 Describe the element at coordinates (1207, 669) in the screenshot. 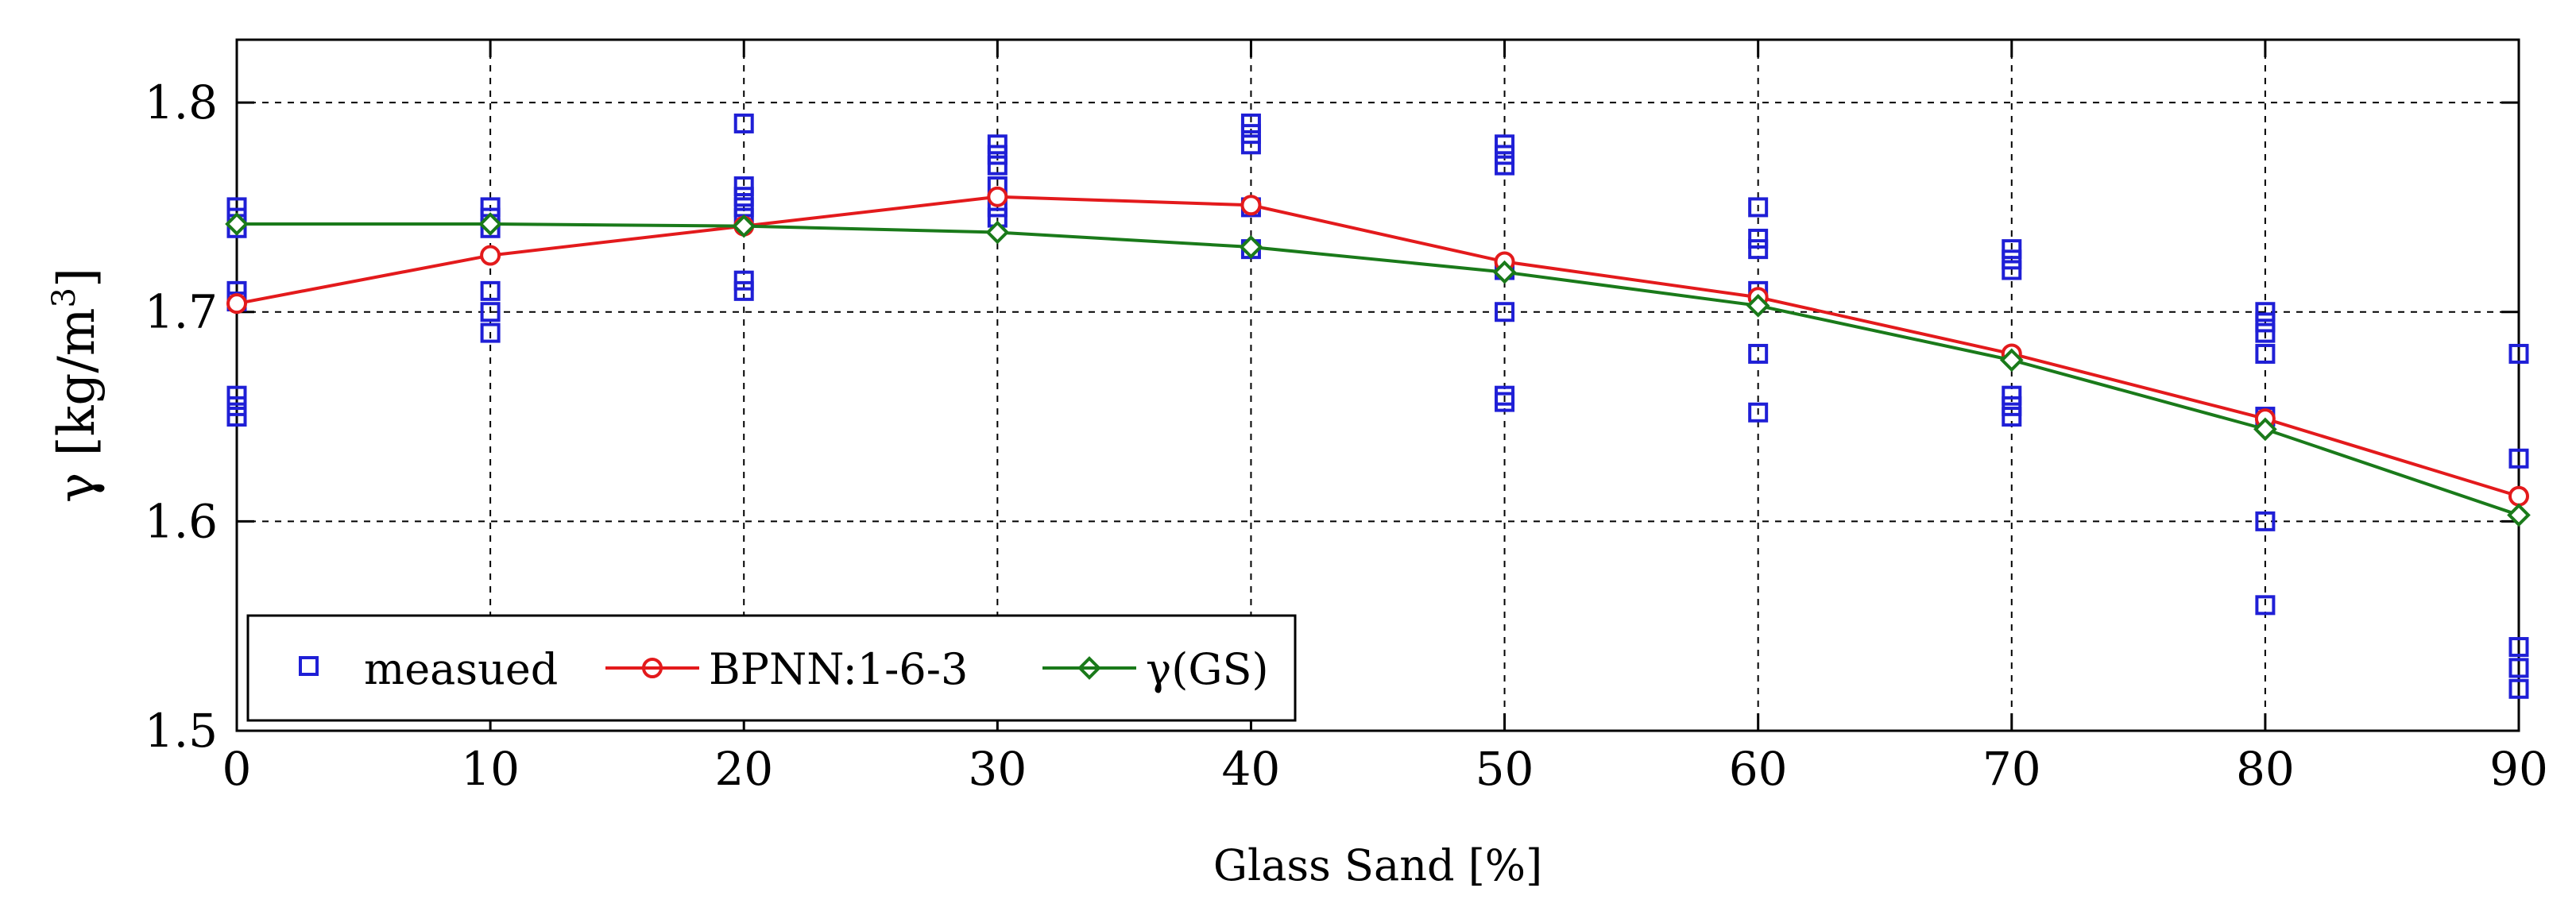

I see `legend-label-gamma-gs: γ(GS)` at that location.